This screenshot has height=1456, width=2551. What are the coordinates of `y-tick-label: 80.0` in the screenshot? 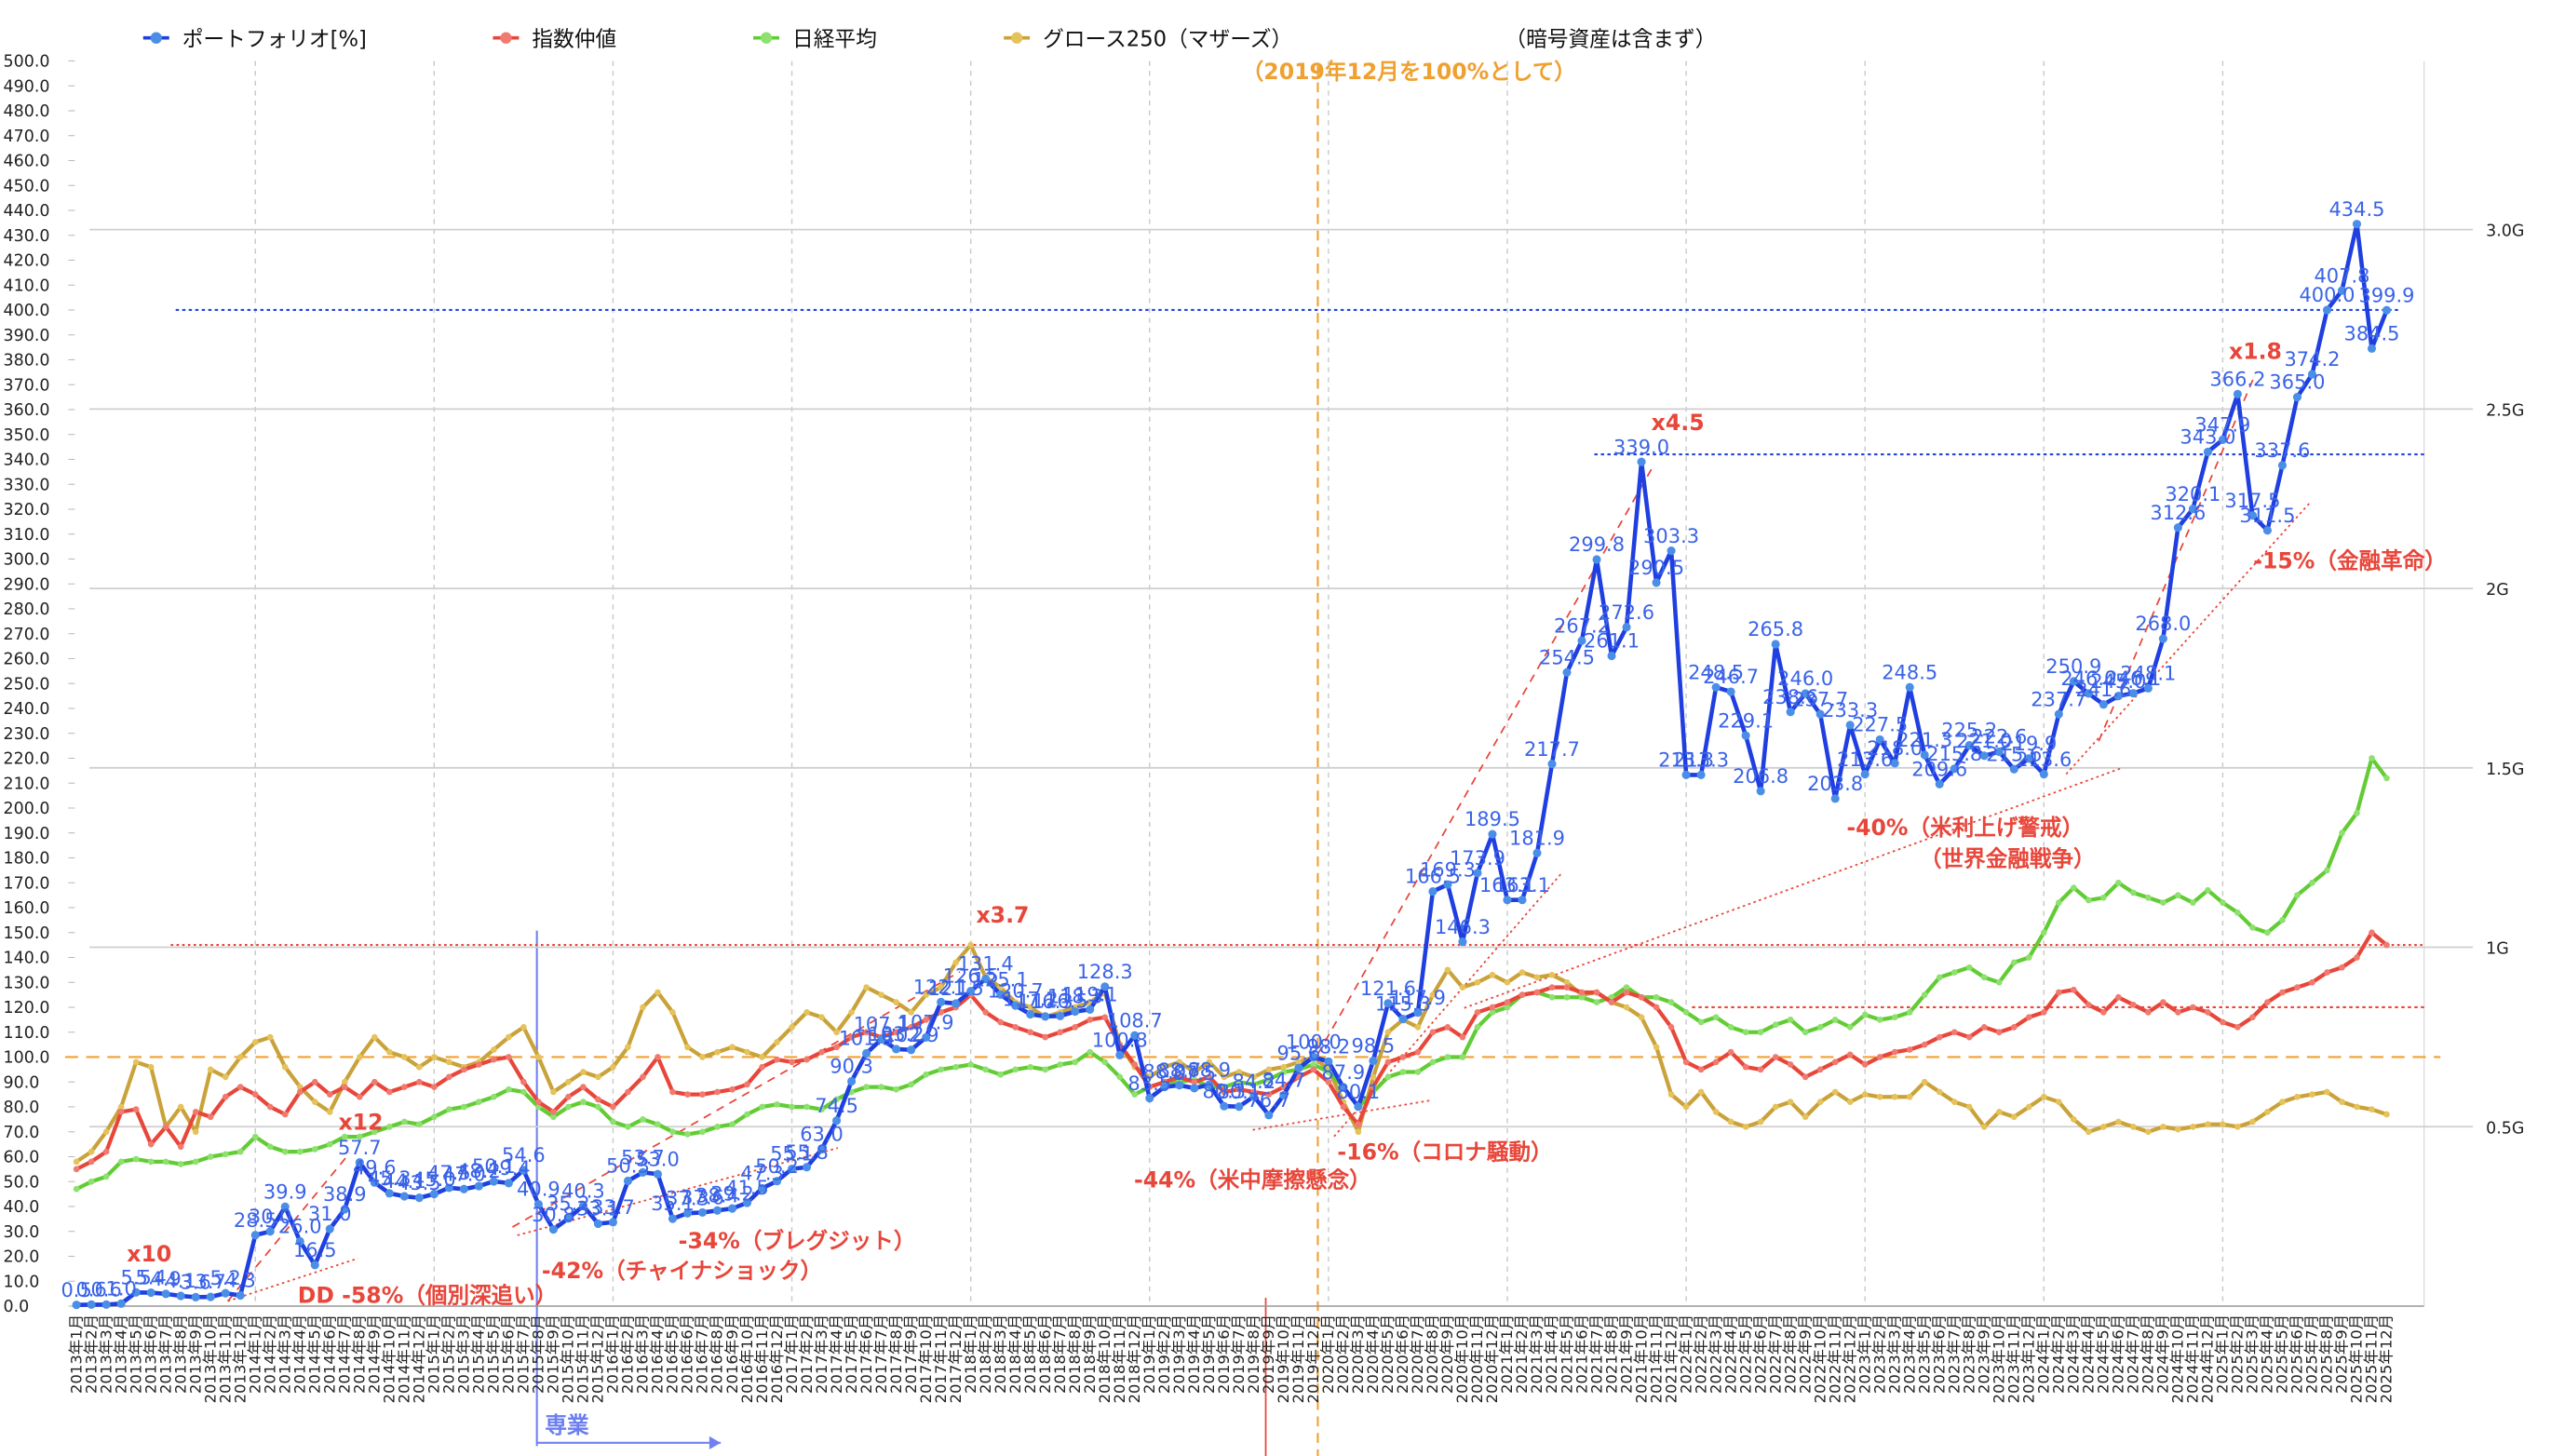 It's located at (21, 1108).